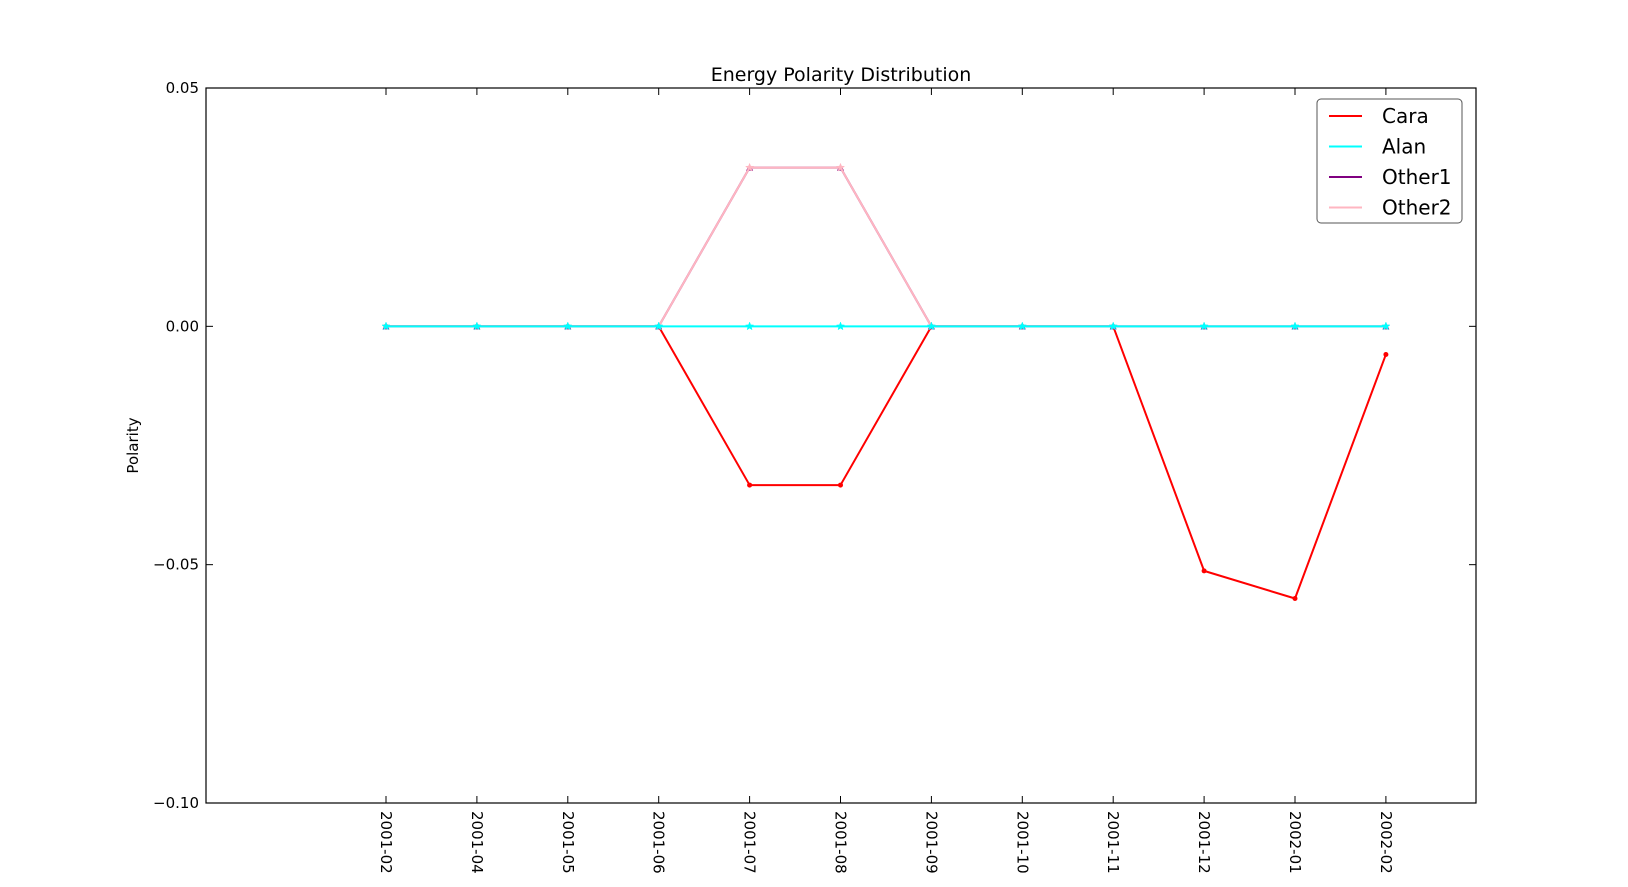 The height and width of the screenshot is (887, 1628). What do you see at coordinates (659, 842) in the screenshot?
I see `x-tick-label: 2001-06` at bounding box center [659, 842].